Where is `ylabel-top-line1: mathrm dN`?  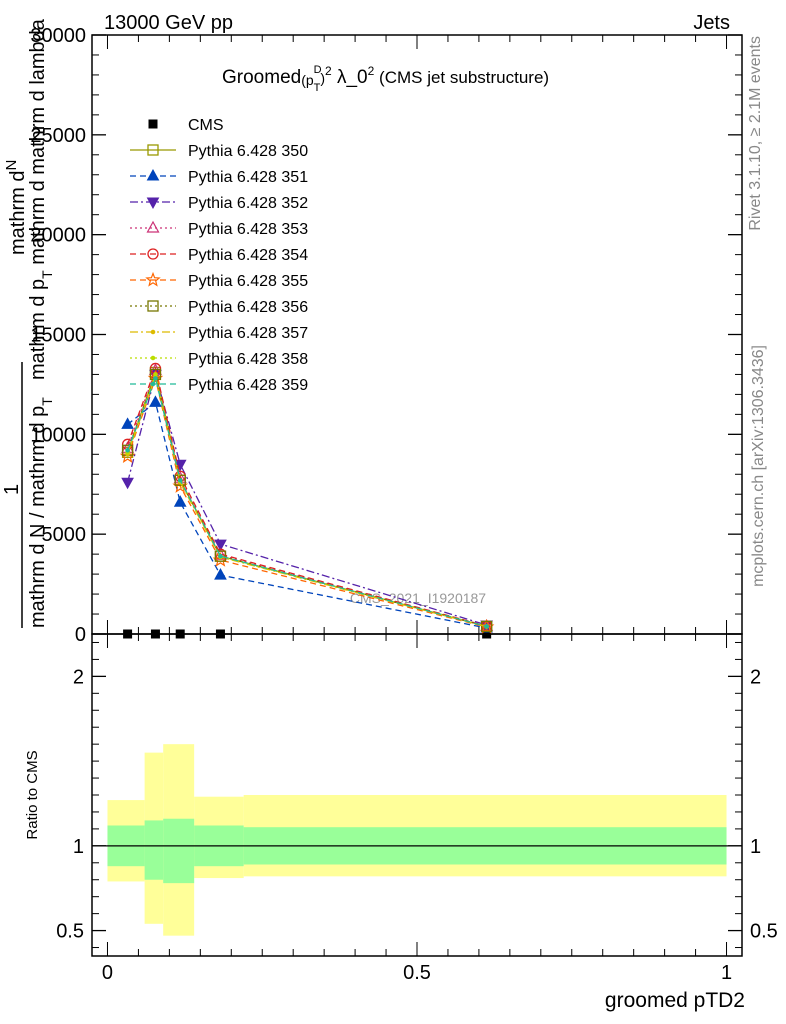 ylabel-top-line1: mathrm dN is located at coordinates (16, 207).